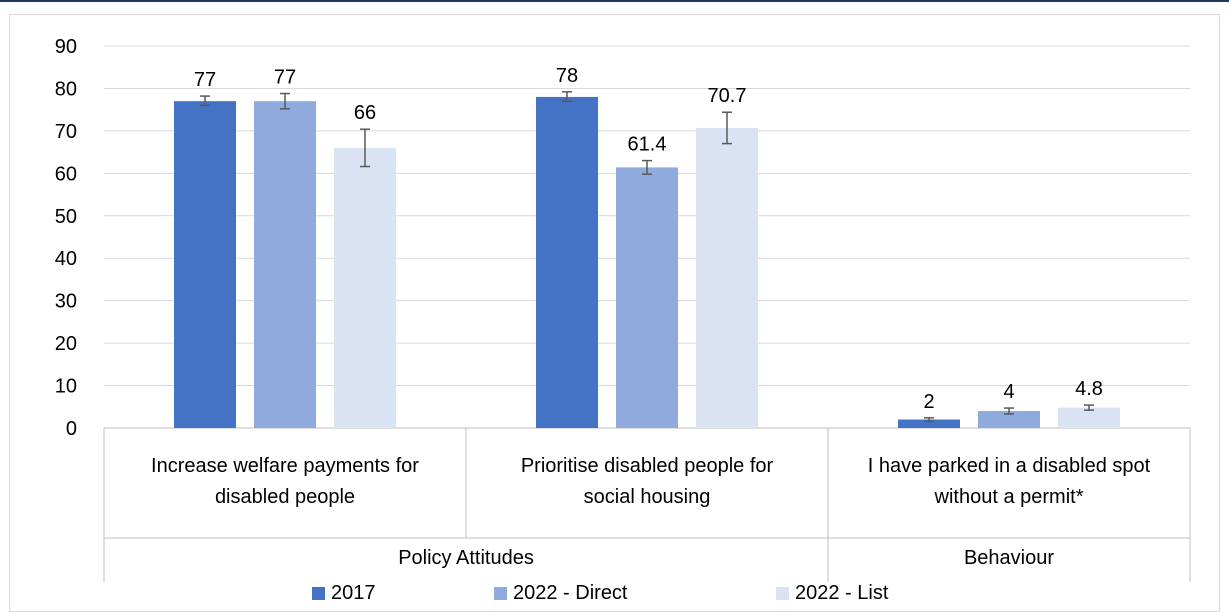  What do you see at coordinates (66, 132) in the screenshot?
I see `y-tick-label: 70` at bounding box center [66, 132].